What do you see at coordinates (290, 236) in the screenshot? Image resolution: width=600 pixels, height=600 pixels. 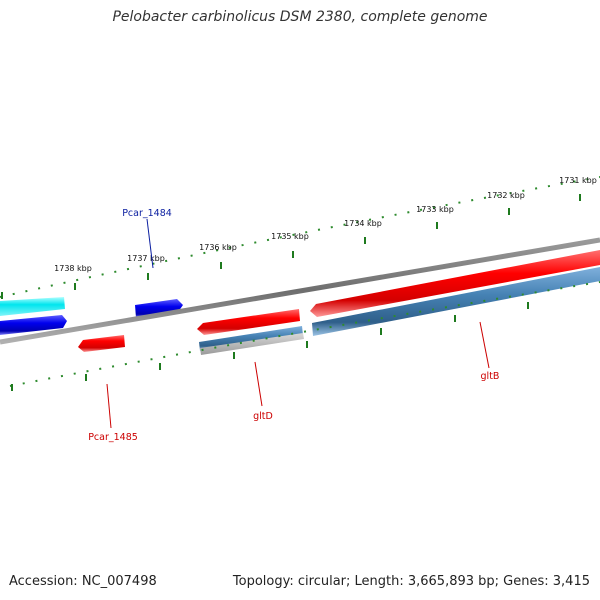 I see `tick-label-1735: 1735 kbp` at bounding box center [290, 236].